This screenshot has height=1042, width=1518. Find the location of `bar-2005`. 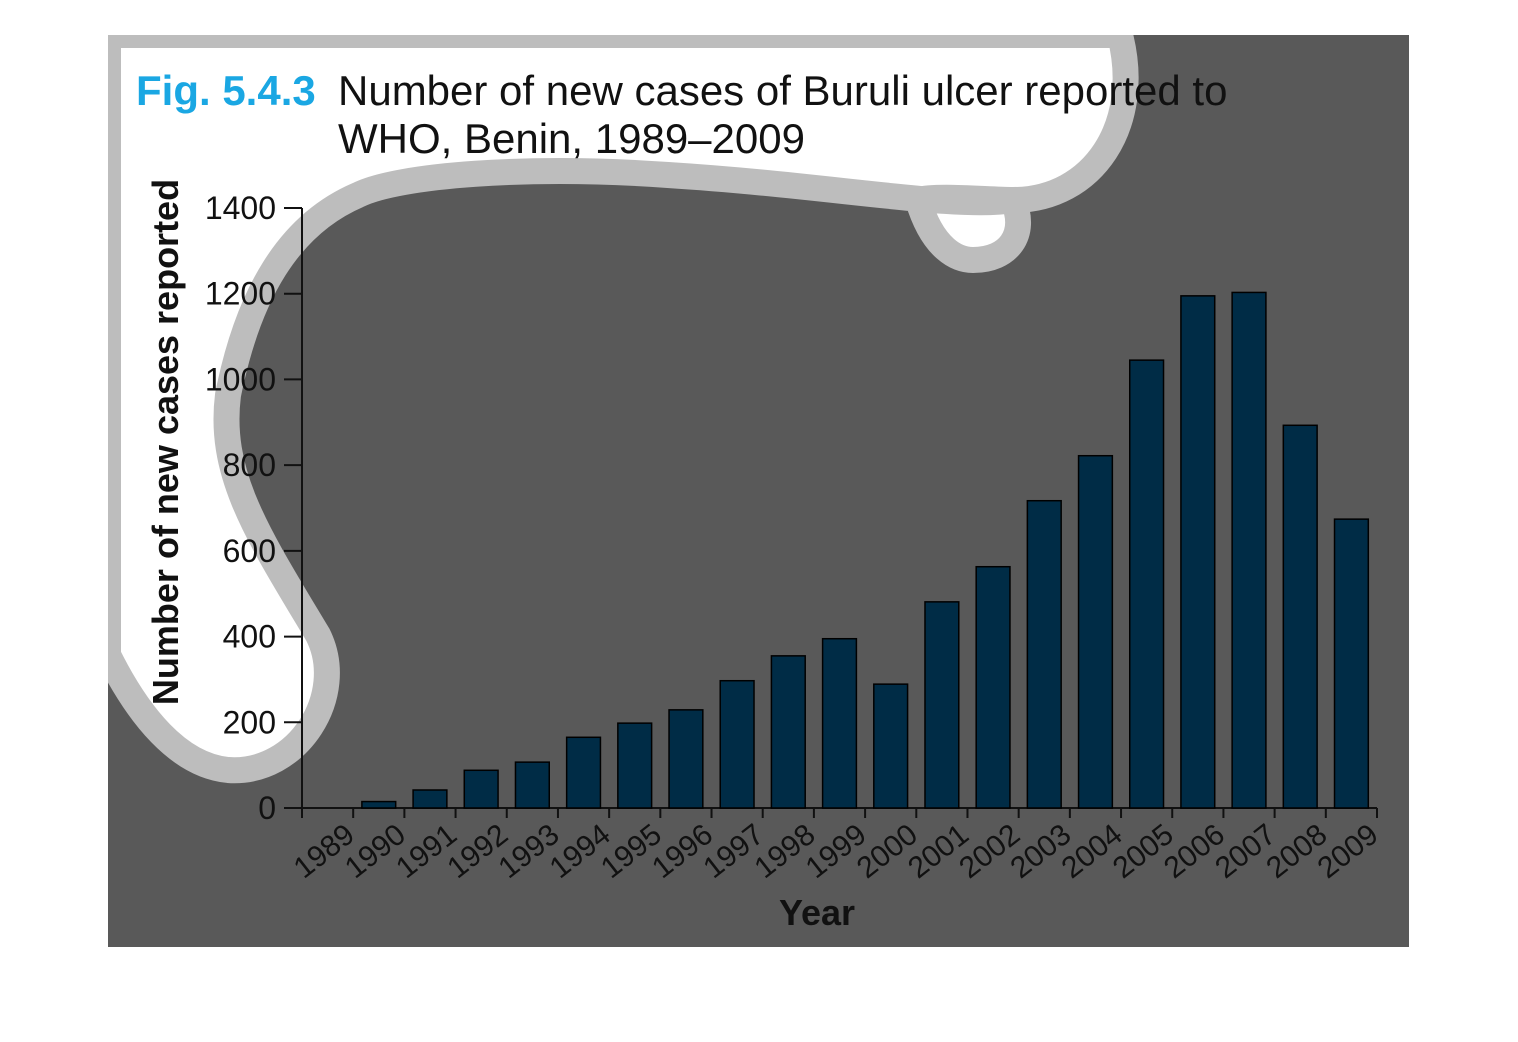

bar-2005 is located at coordinates (1147, 584).